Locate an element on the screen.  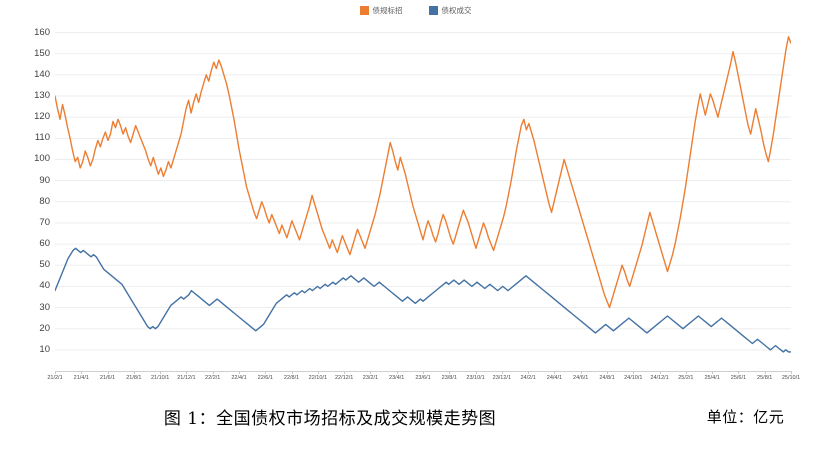
y-axis-tick-label: 140 is located at coordinates (42, 74).